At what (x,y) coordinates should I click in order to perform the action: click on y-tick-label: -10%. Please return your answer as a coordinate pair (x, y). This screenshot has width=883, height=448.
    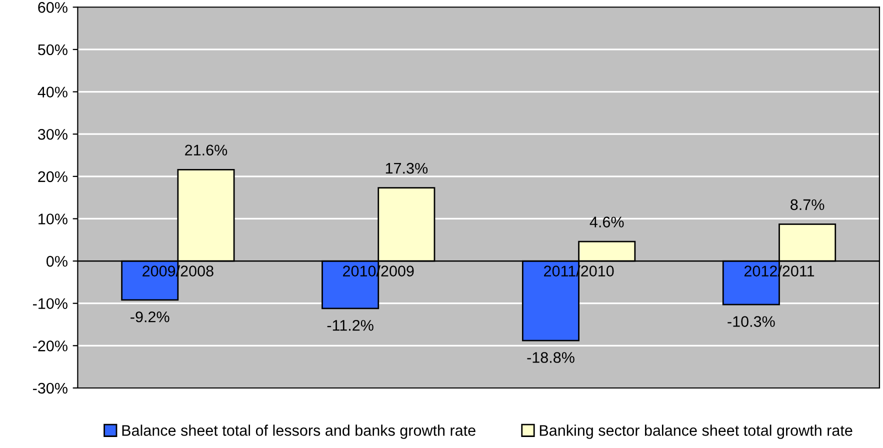
    Looking at the image, I should click on (50, 304).